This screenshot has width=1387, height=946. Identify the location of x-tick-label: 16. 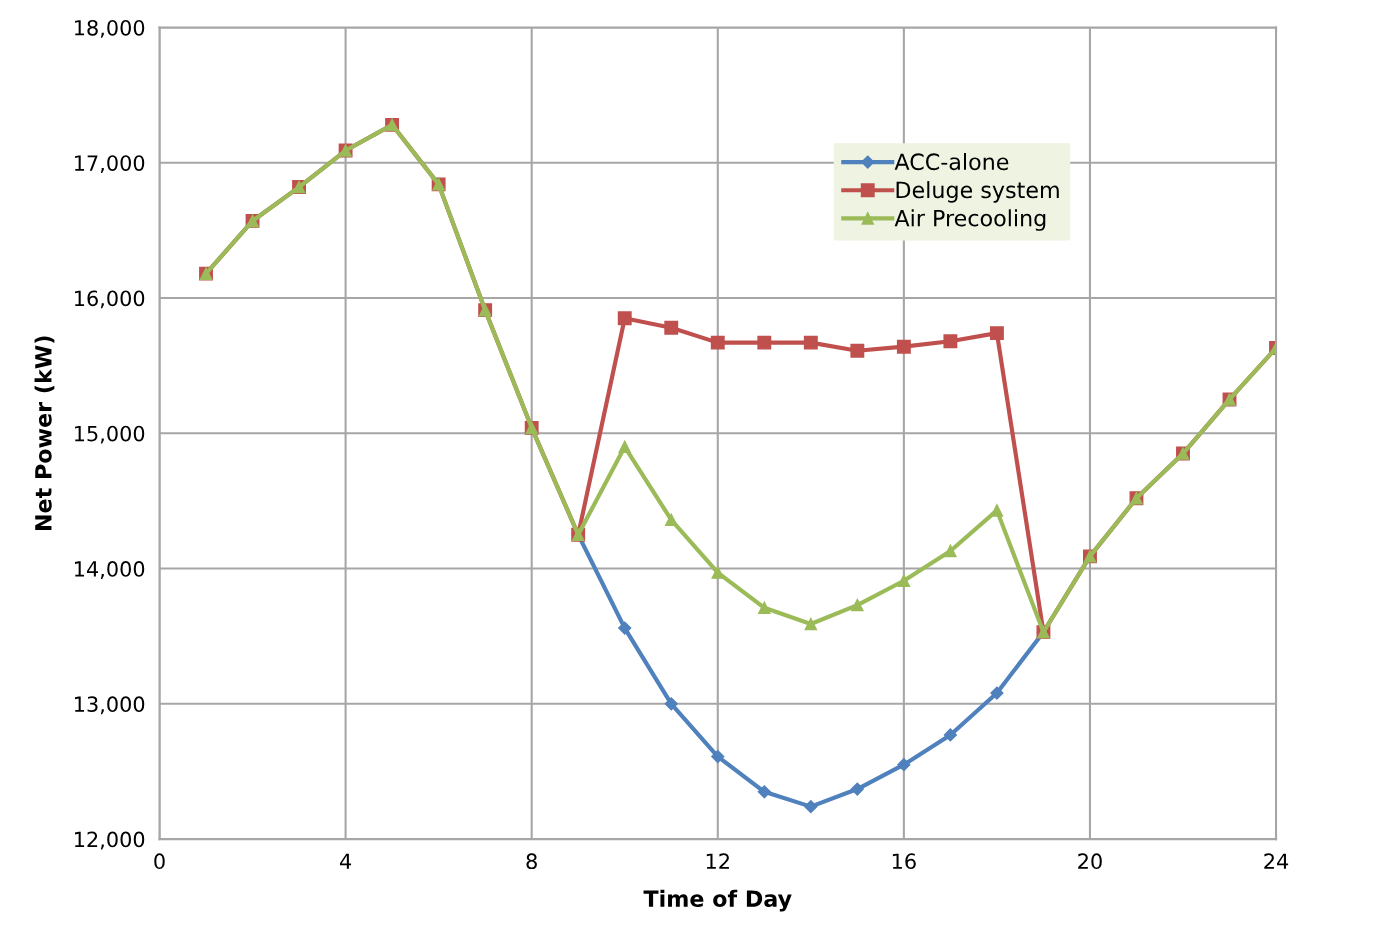
(904, 861).